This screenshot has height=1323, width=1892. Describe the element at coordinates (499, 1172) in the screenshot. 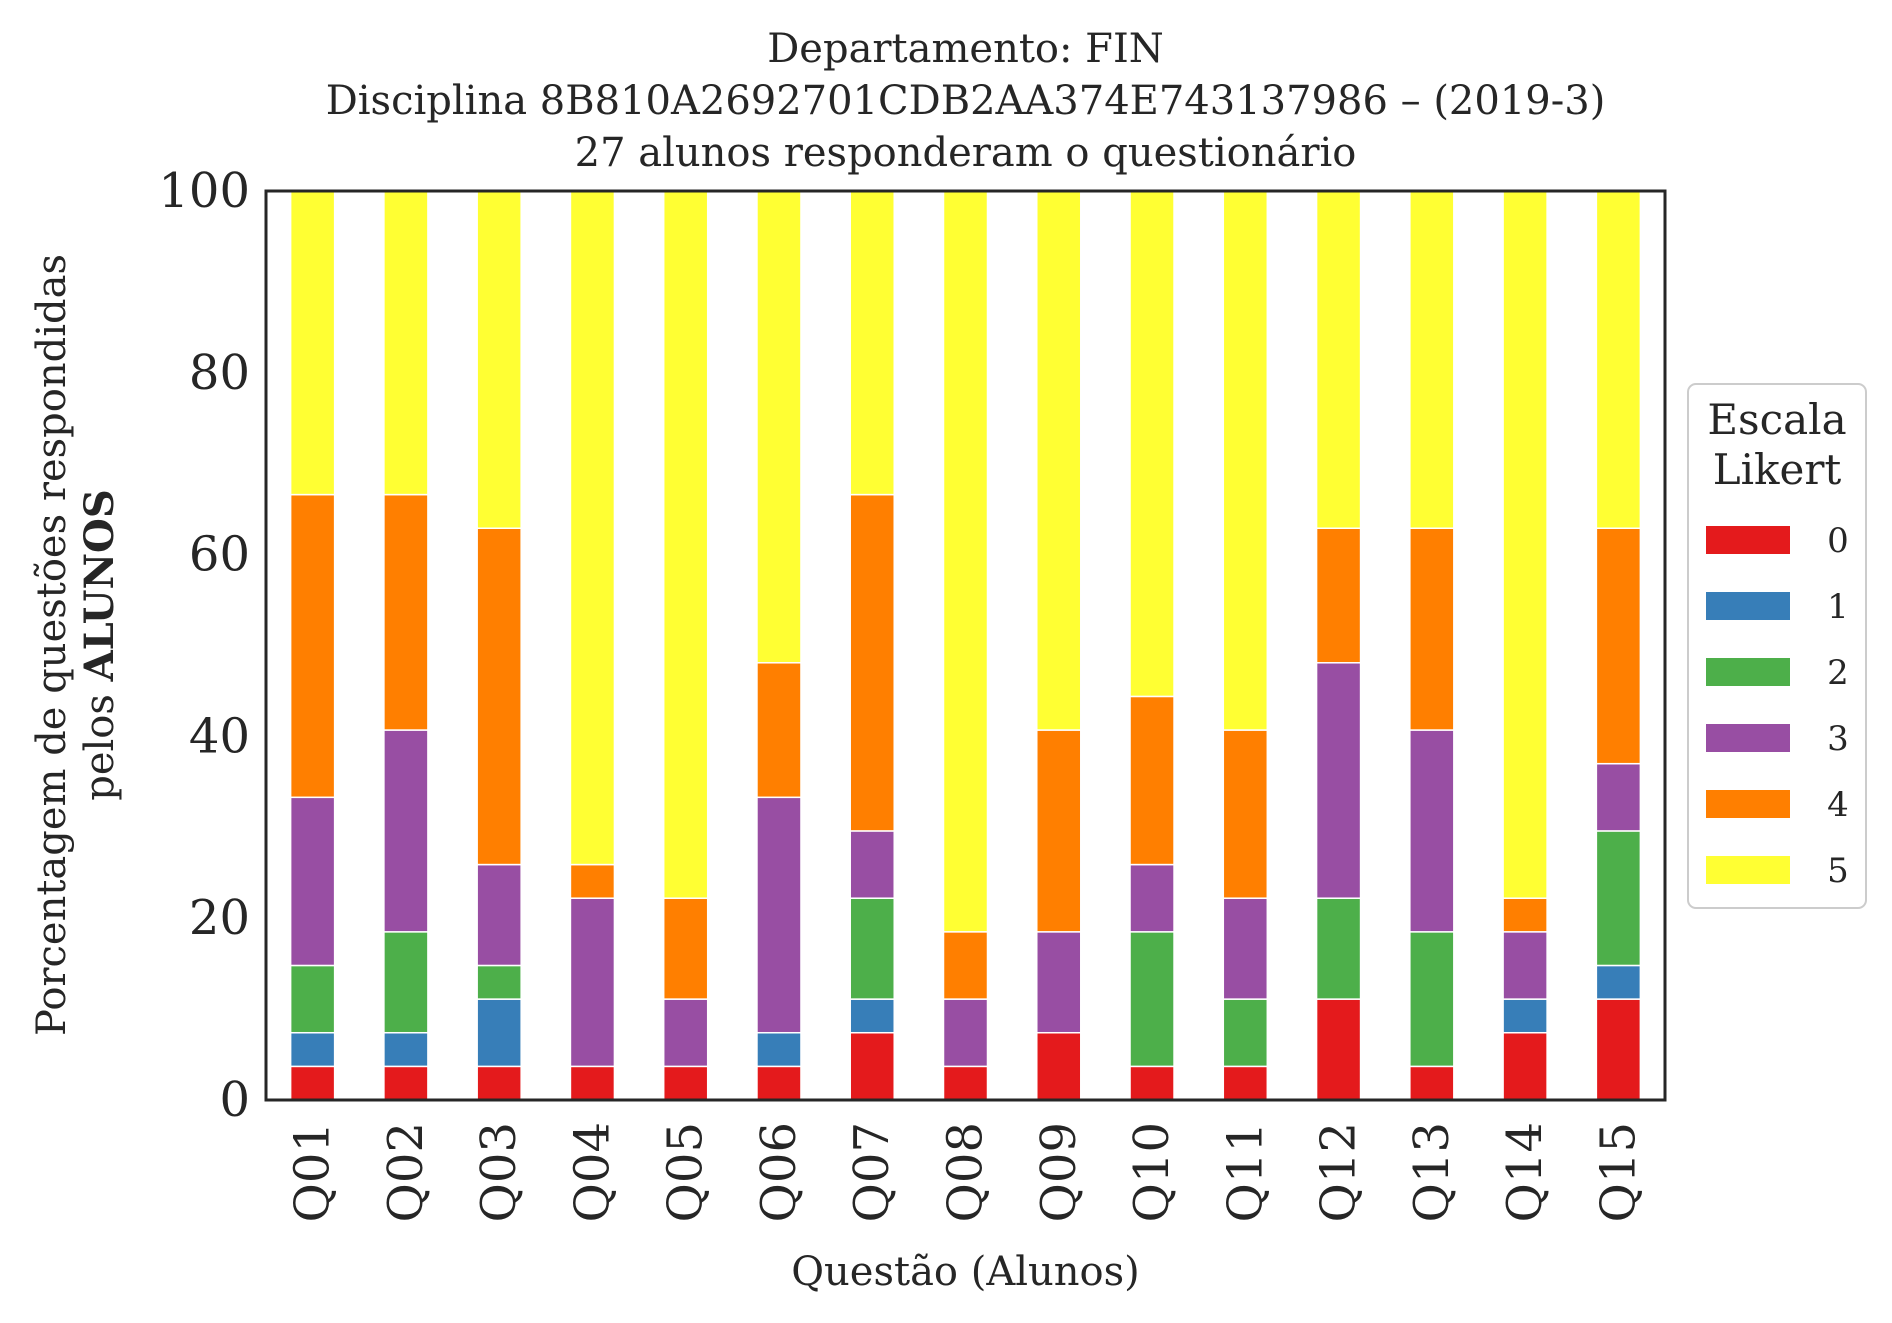

I see `x-tick-label-Q03: Q03` at that location.